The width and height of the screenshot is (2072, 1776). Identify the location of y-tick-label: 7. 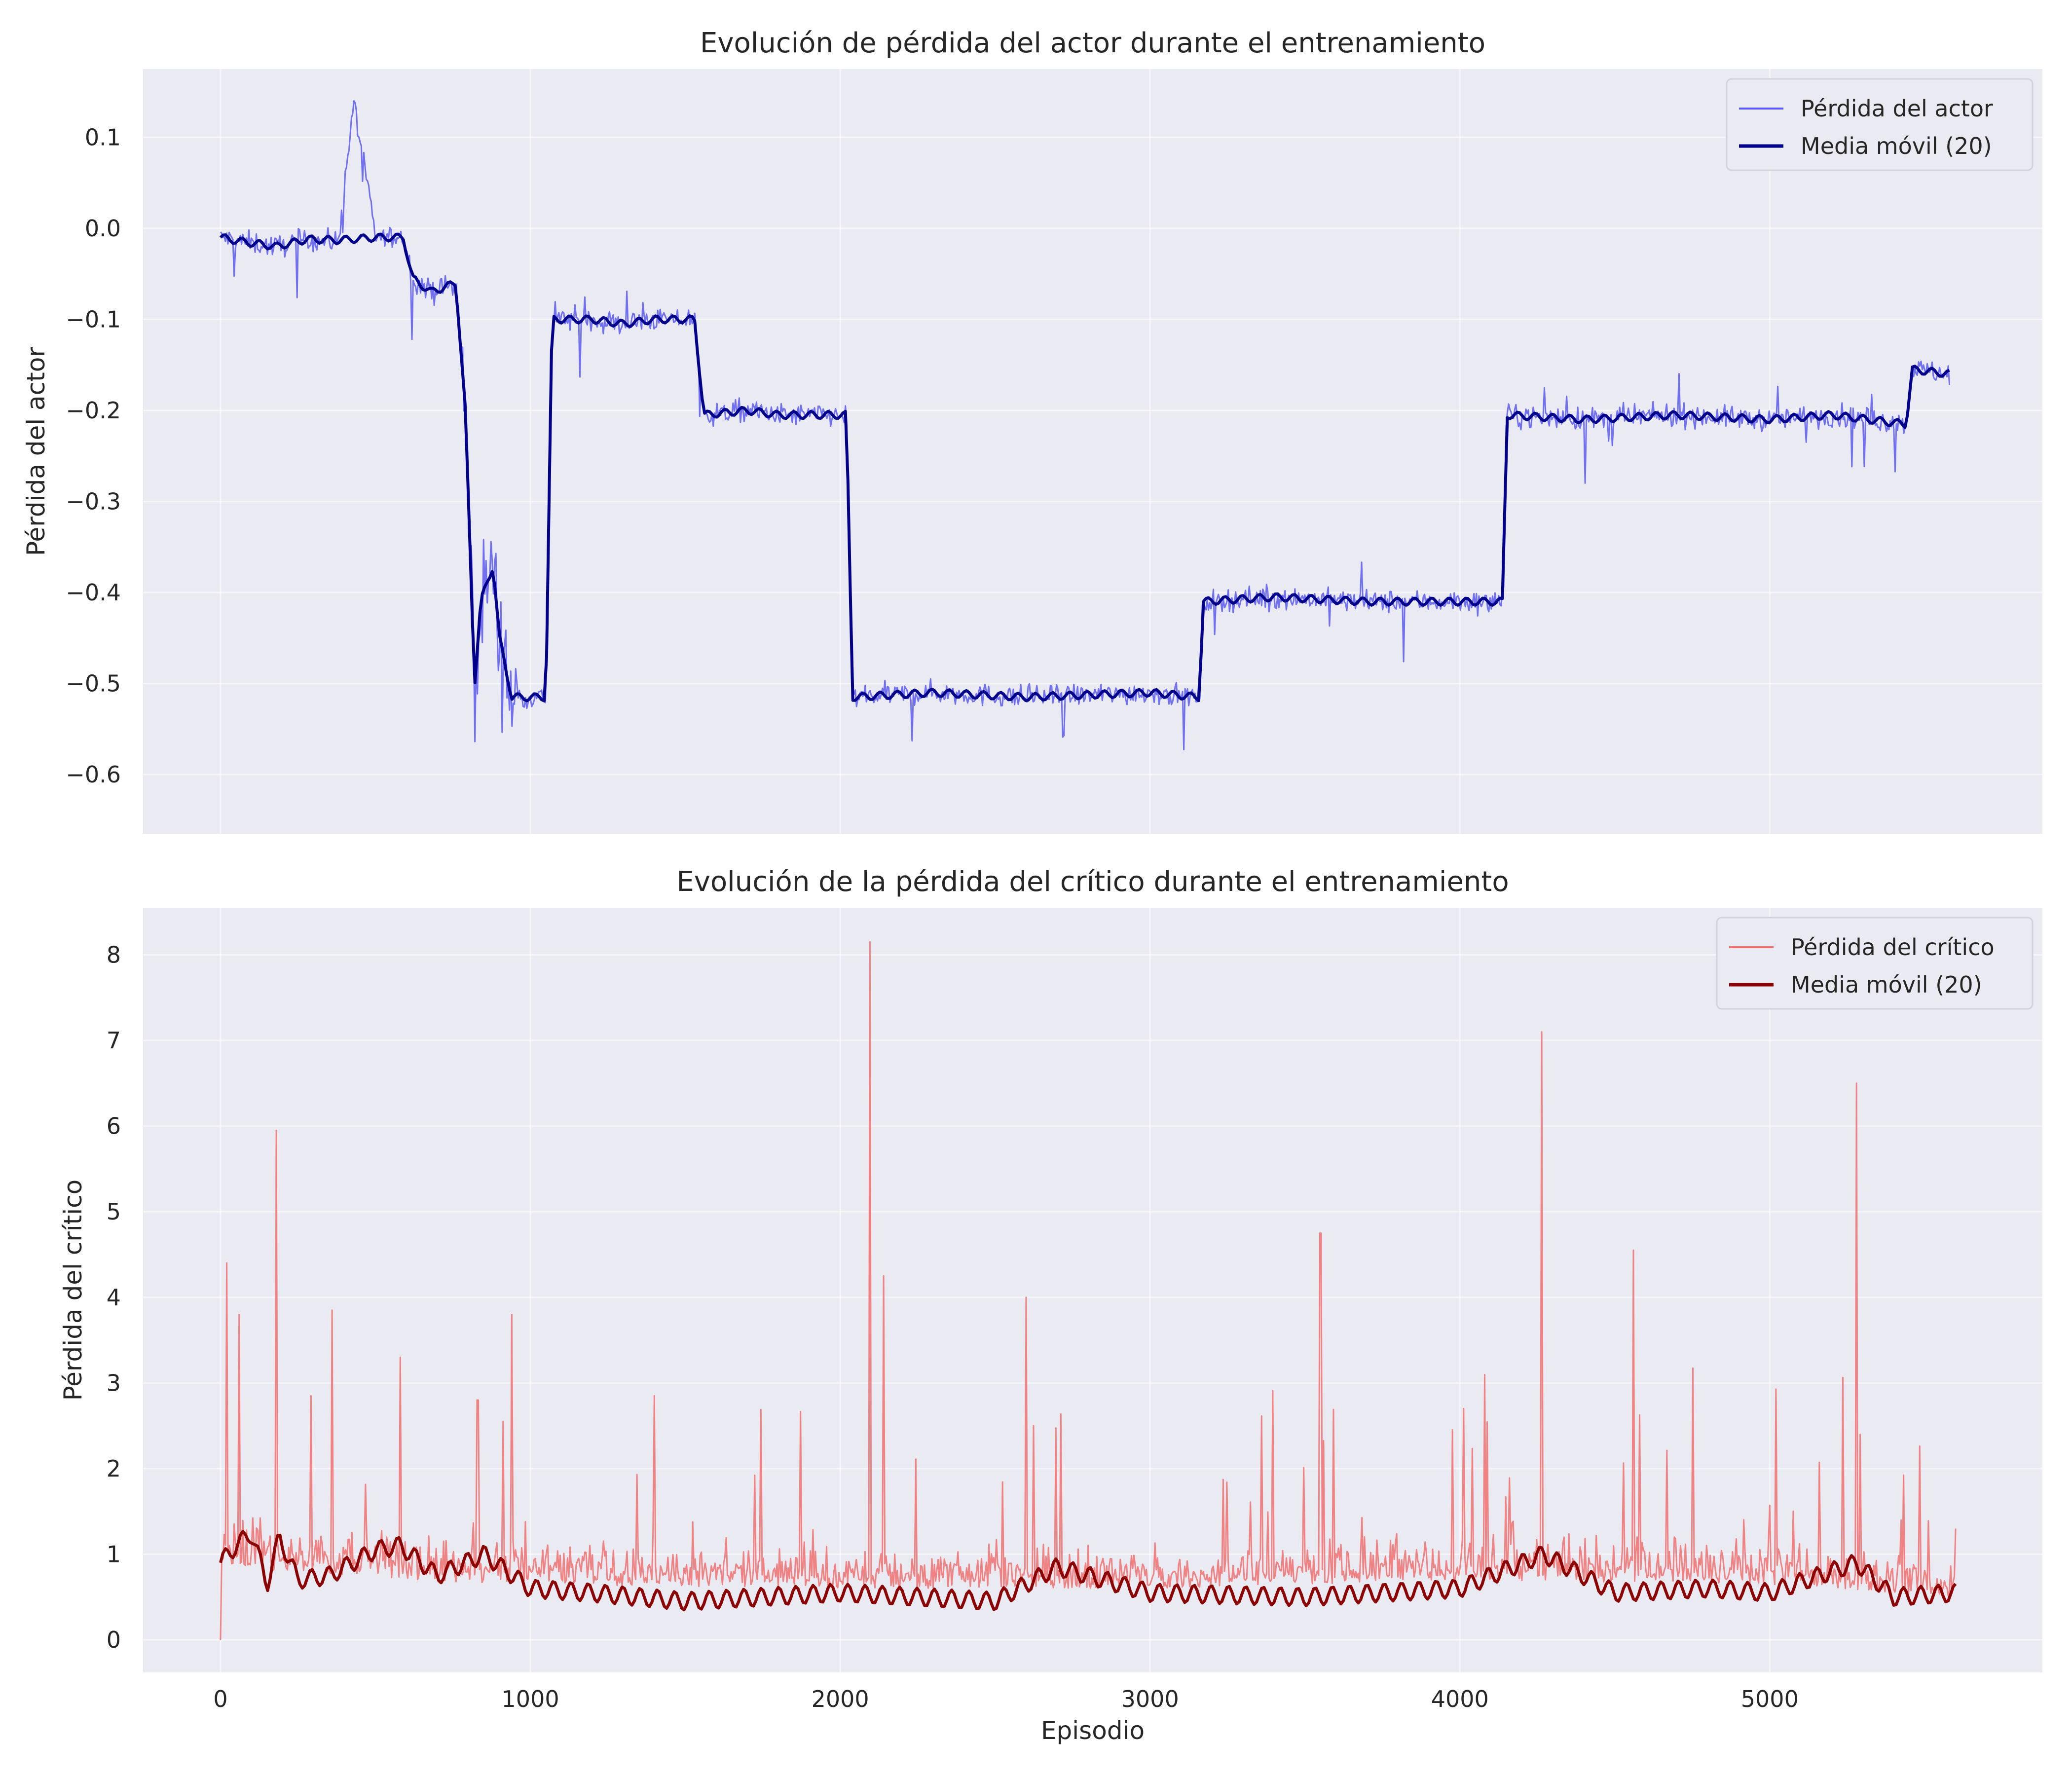
(114, 1040).